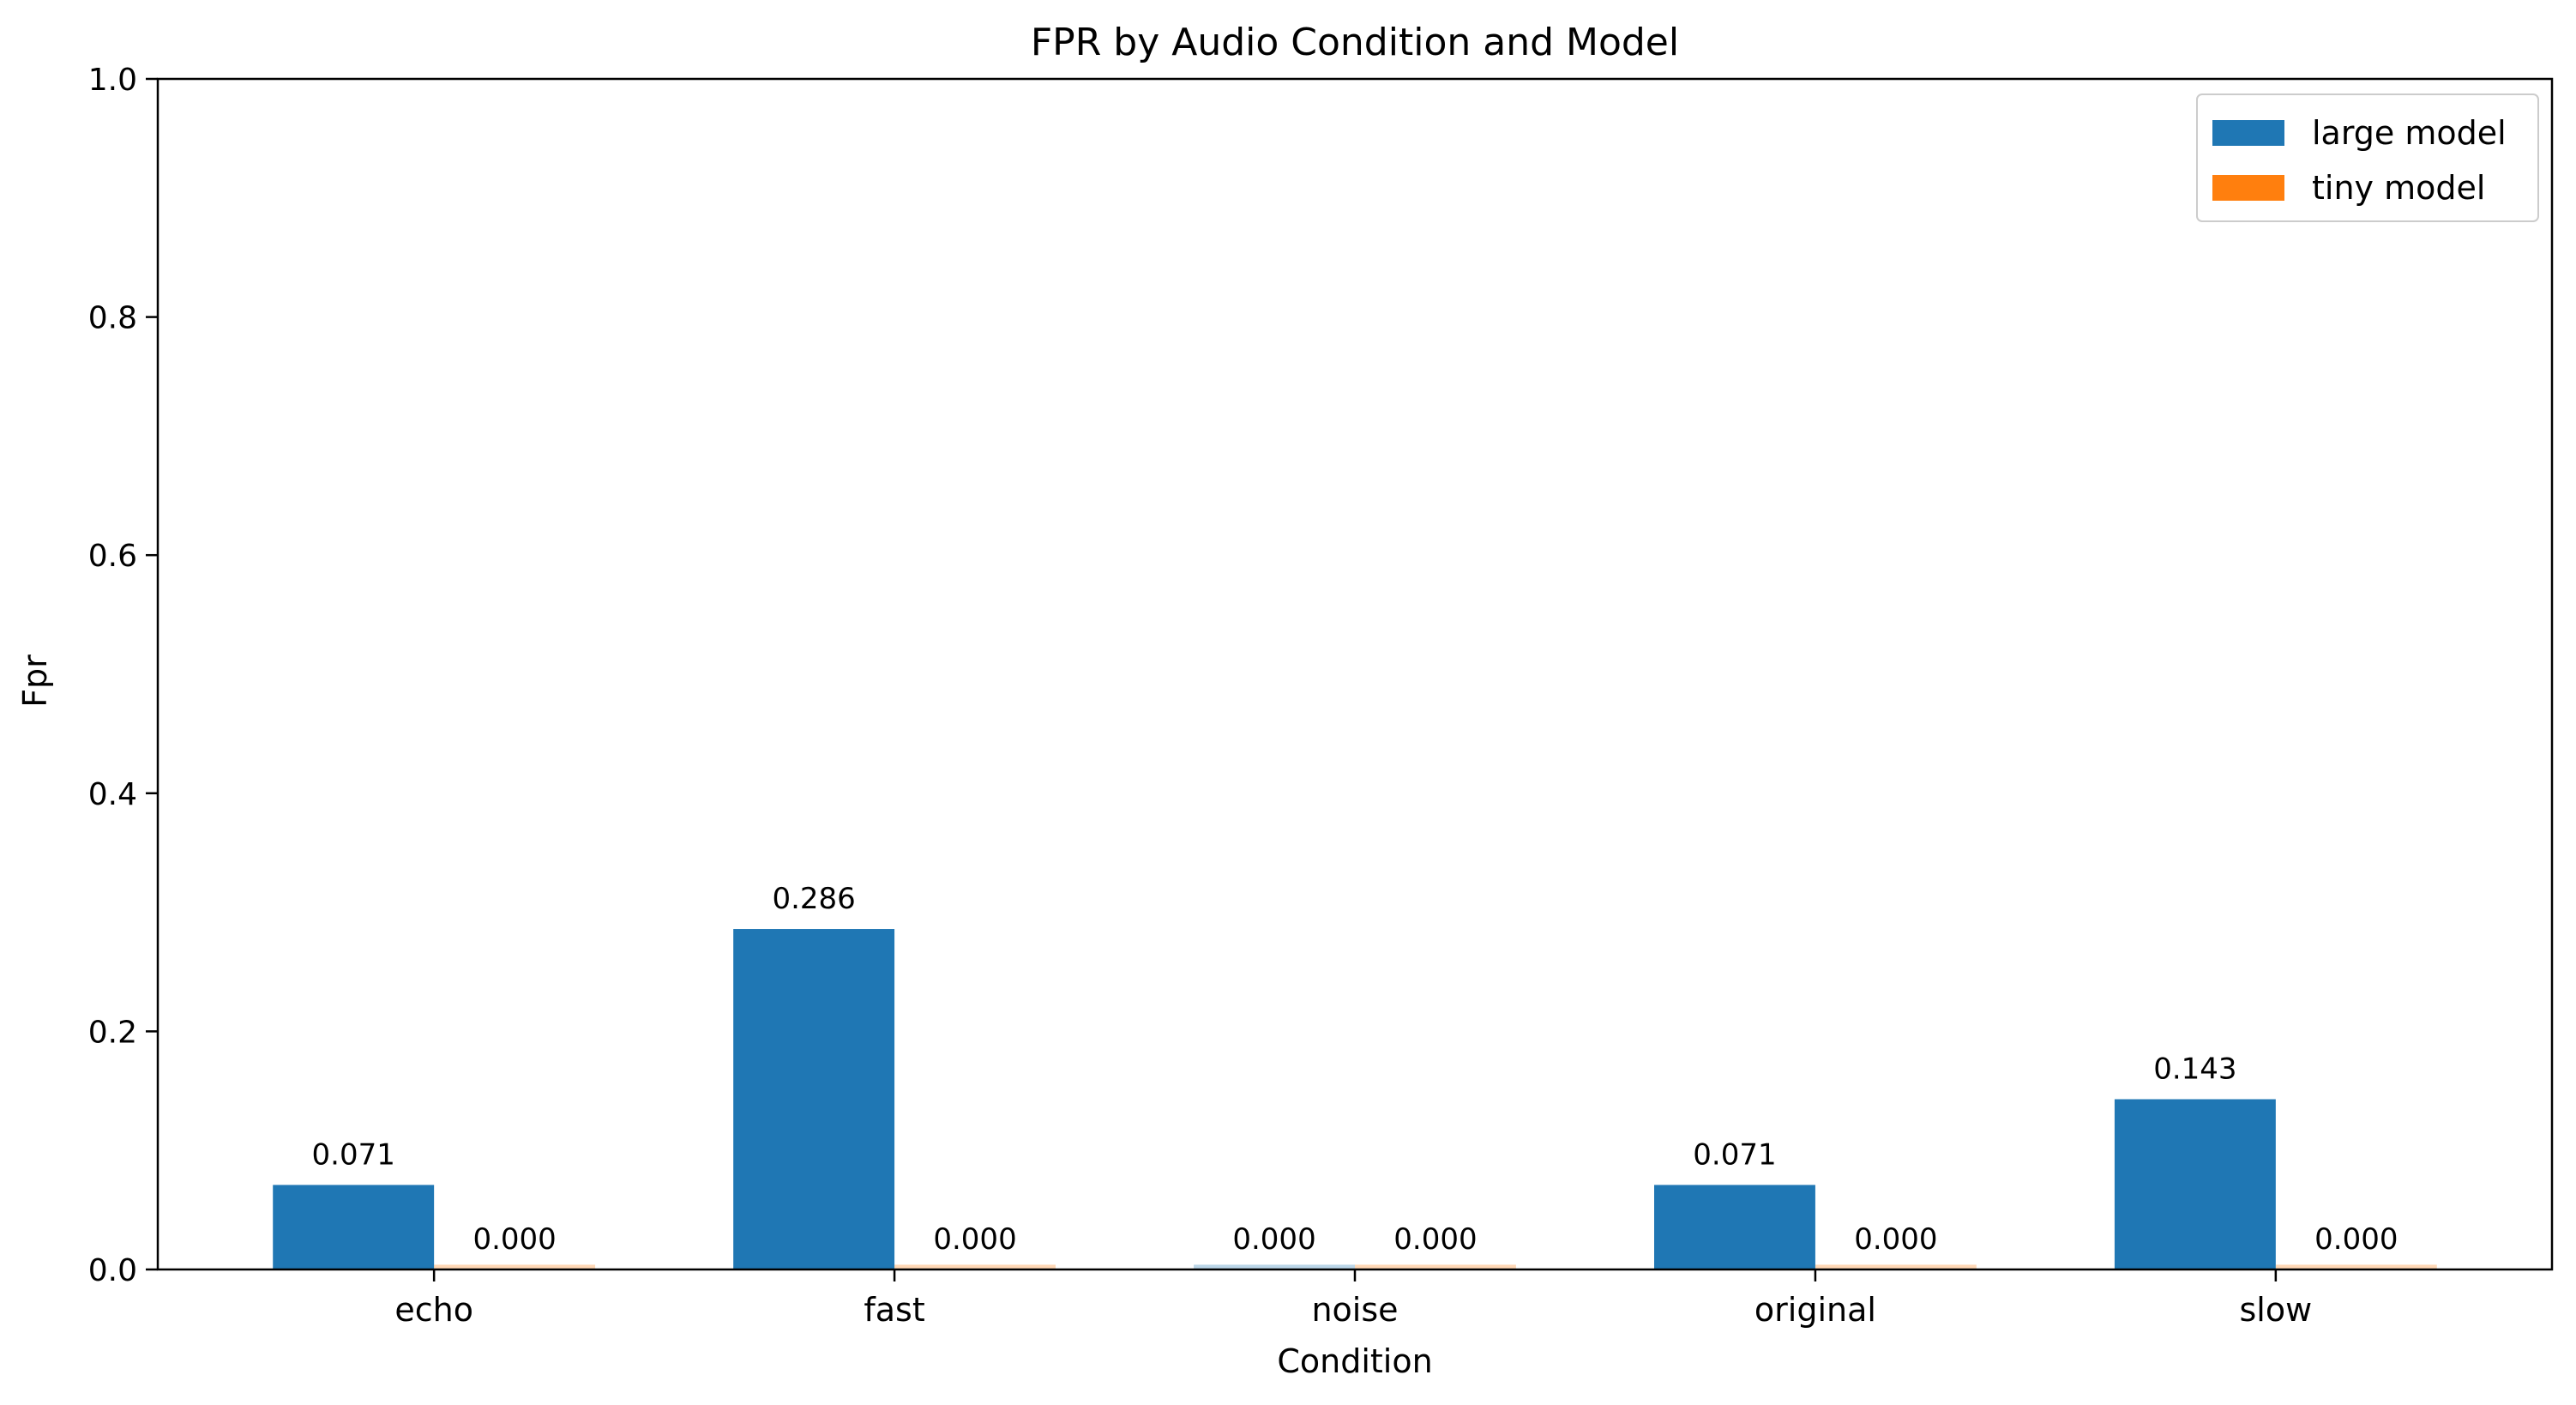 The image size is (2576, 1405). I want to click on legend-label: tiny model, so click(2398, 188).